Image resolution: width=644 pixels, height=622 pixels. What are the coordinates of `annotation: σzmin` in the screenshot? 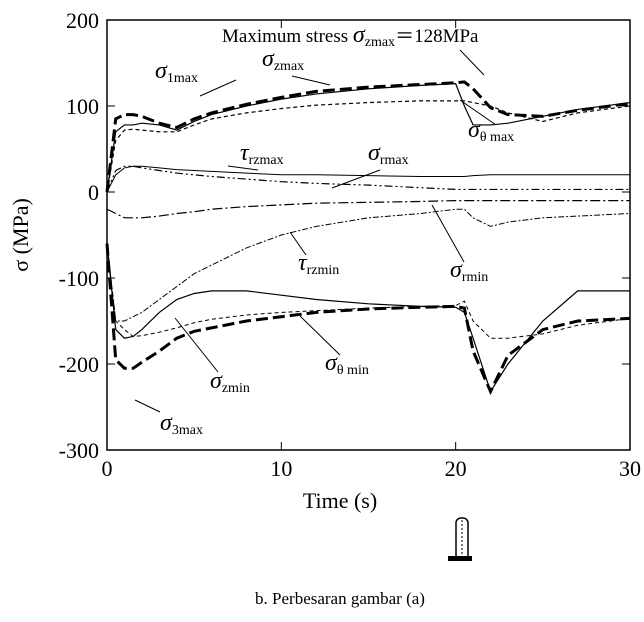 It's located at (230, 382).